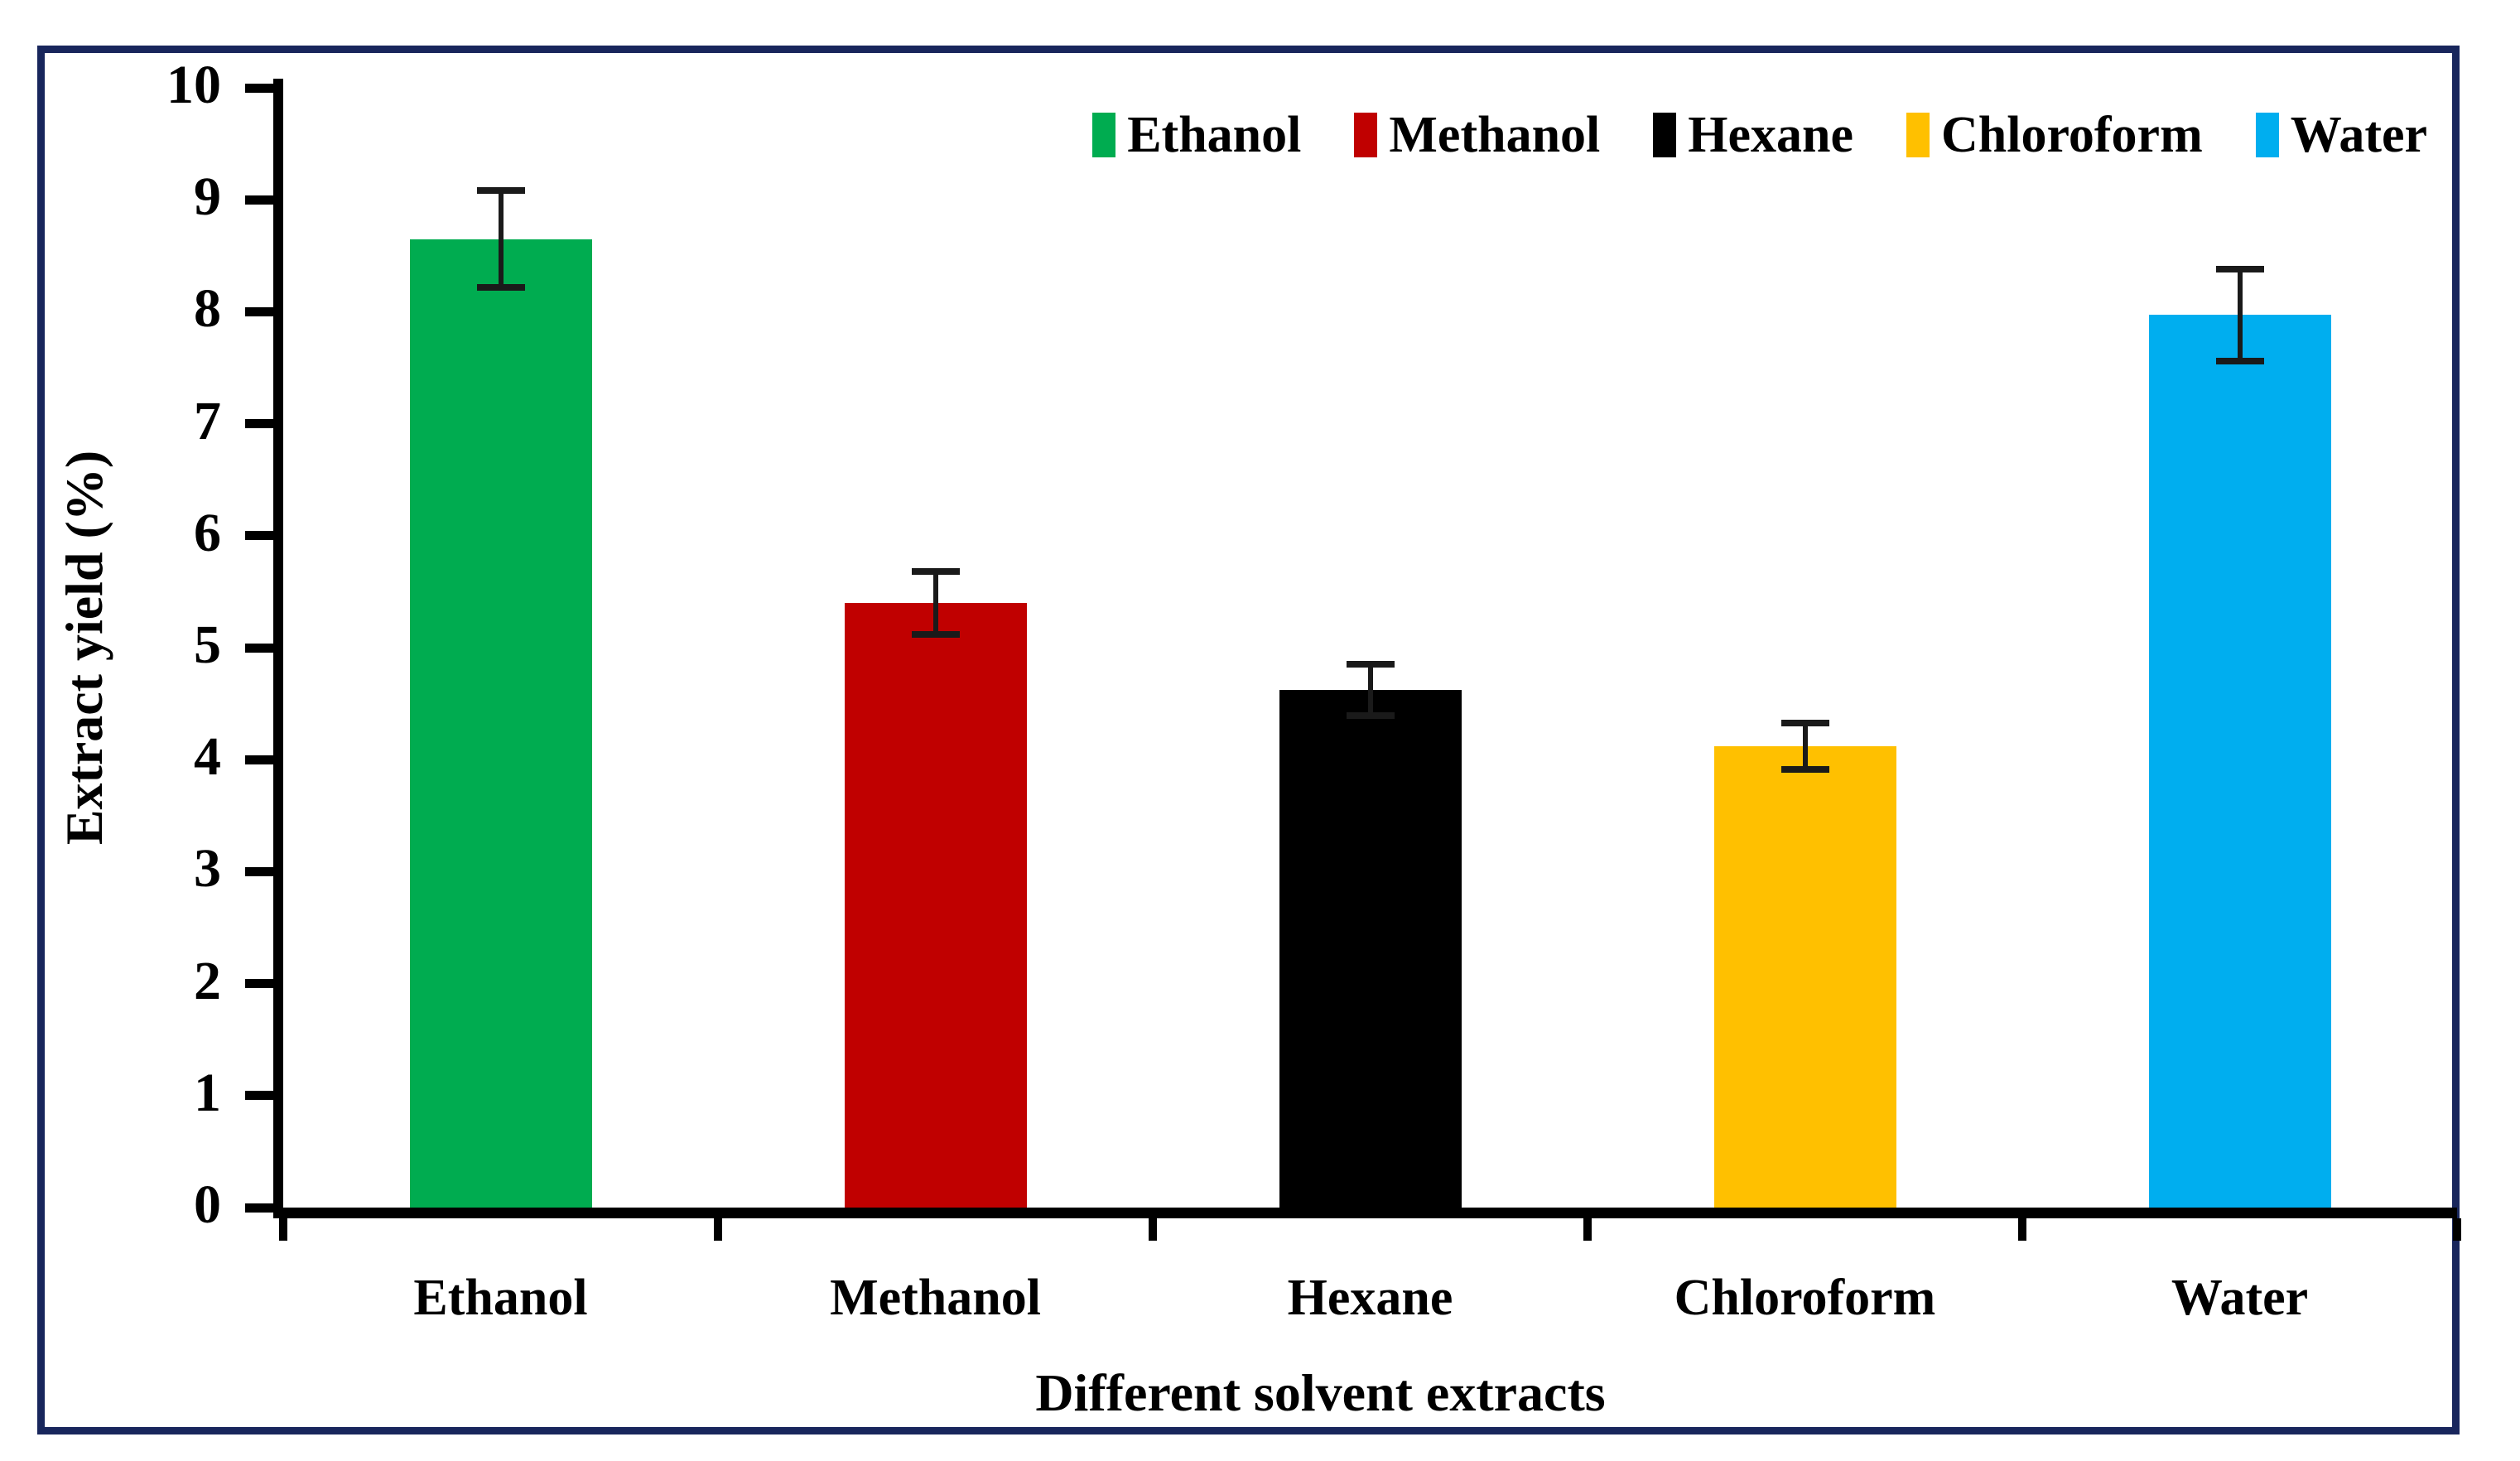  Describe the element at coordinates (1805, 746) in the screenshot. I see `error-bar-chloroform` at that location.